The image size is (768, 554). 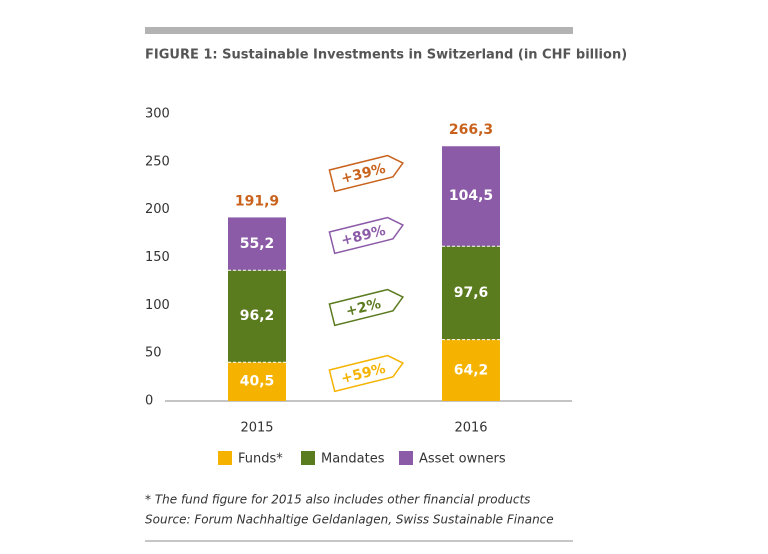 What do you see at coordinates (260, 459) in the screenshot?
I see `legend-label: Funds*` at bounding box center [260, 459].